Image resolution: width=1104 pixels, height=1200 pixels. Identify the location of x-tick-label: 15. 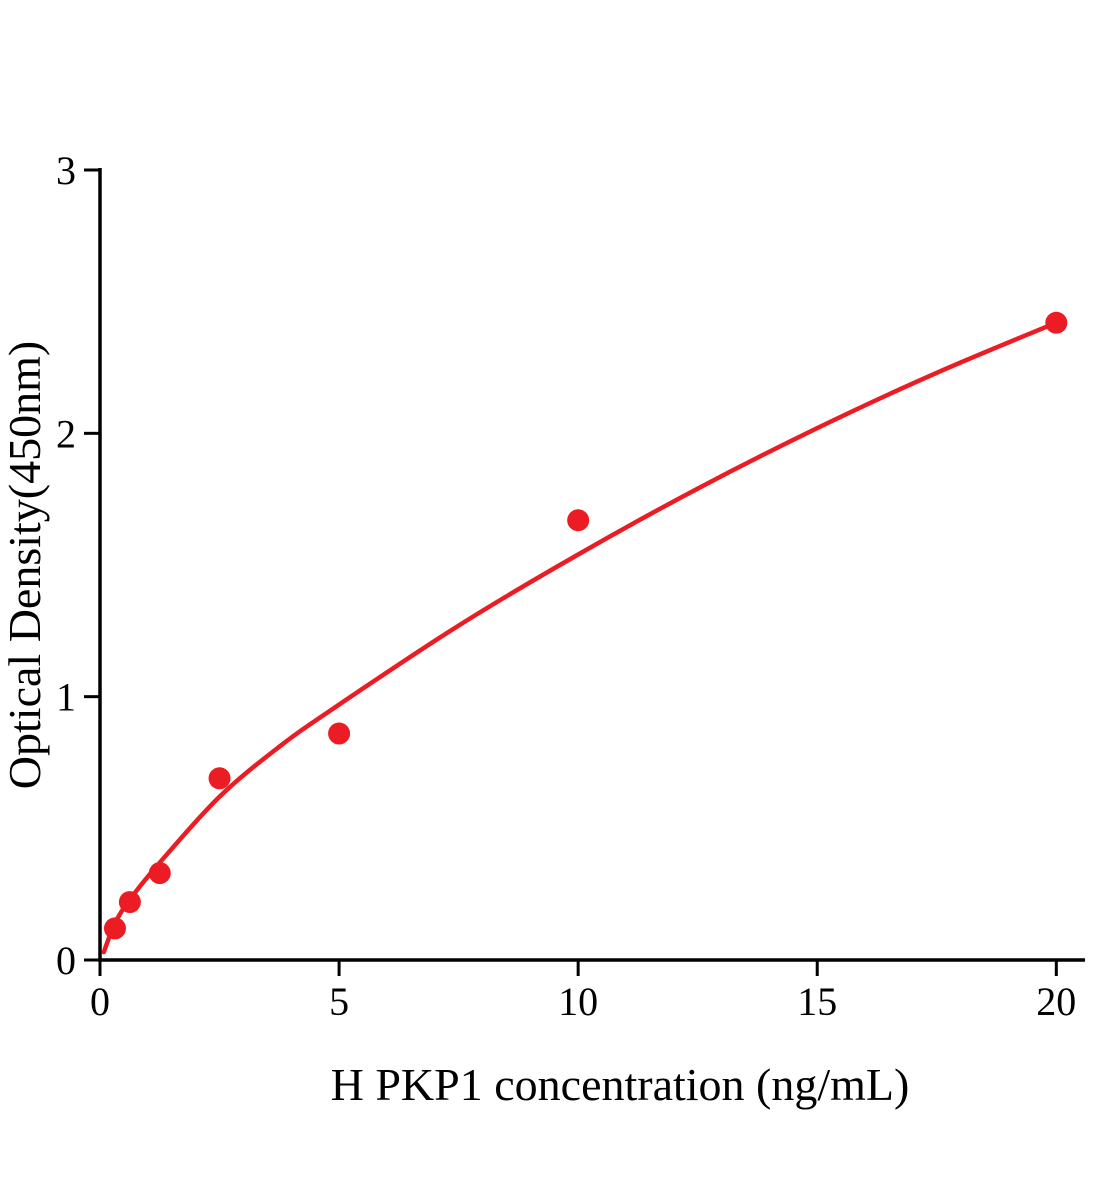
(817, 1001).